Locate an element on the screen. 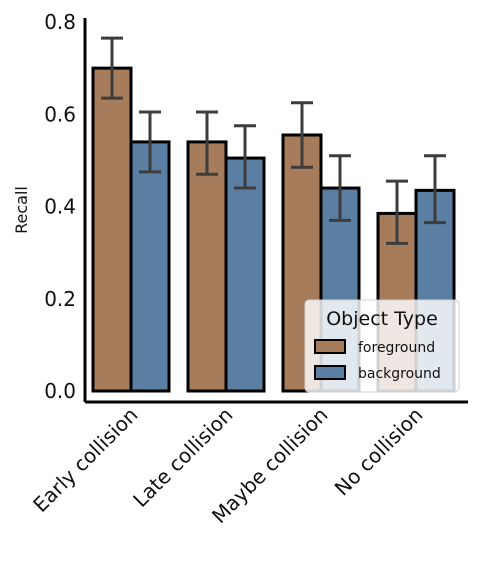 The height and width of the screenshot is (564, 489). x-tick-label-3: No collision is located at coordinates (379, 452).